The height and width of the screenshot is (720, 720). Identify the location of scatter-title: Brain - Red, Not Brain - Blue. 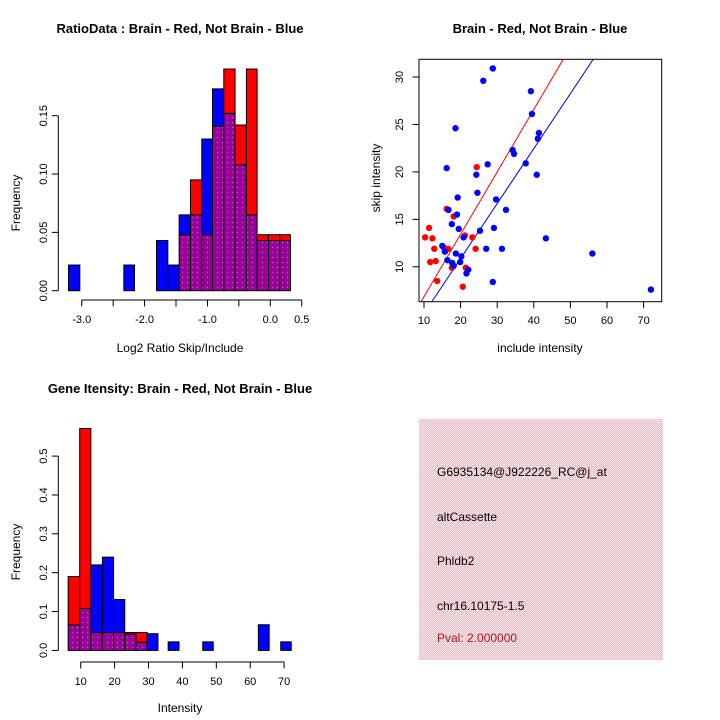
(540, 28).